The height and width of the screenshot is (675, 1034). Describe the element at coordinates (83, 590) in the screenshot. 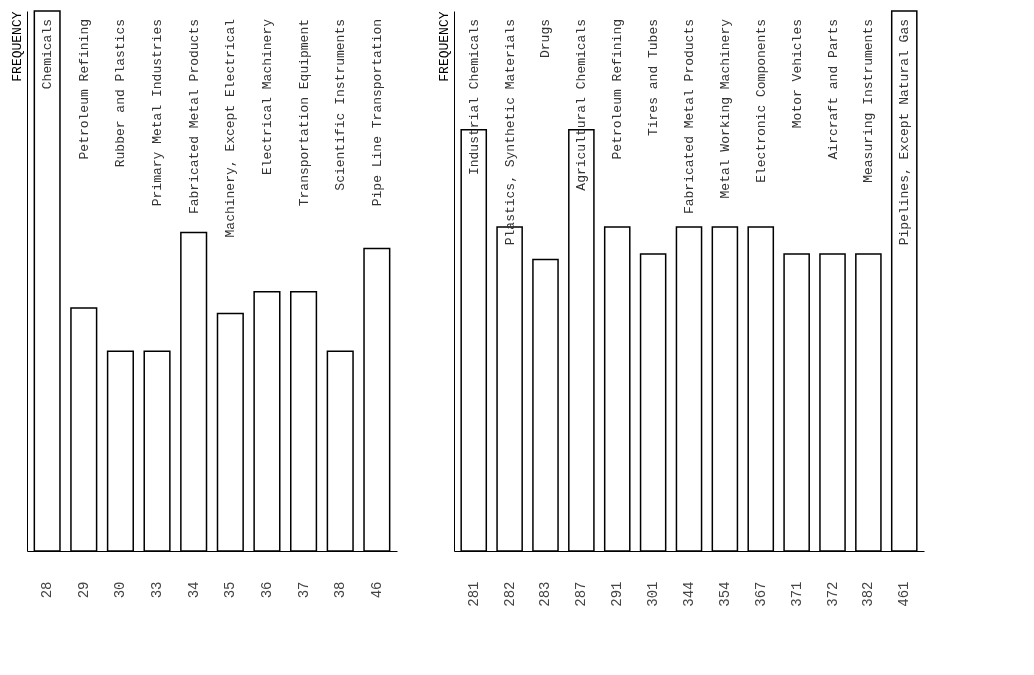

I see `x-tick-label: 29` at that location.